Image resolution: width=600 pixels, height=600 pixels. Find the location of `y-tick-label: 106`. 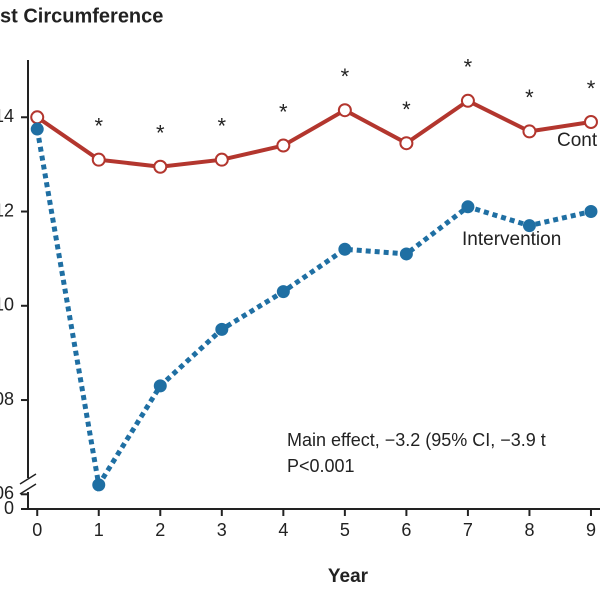

y-tick-label: 106 is located at coordinates (7, 493).